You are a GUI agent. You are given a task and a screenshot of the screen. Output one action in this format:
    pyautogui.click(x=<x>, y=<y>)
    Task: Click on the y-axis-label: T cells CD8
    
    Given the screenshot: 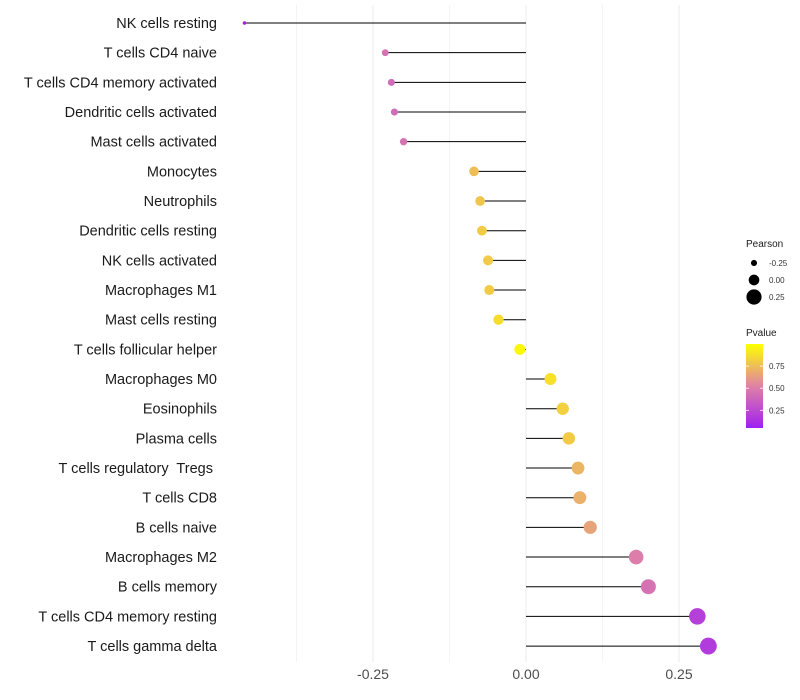 What is the action you would take?
    pyautogui.click(x=179, y=499)
    